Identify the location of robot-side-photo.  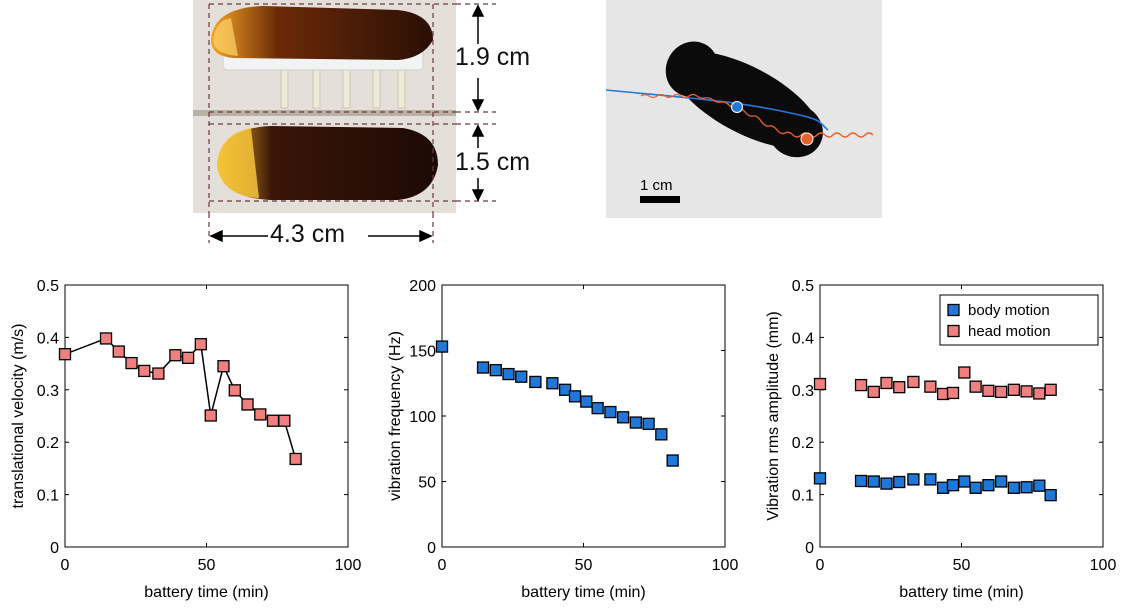
(324, 106).